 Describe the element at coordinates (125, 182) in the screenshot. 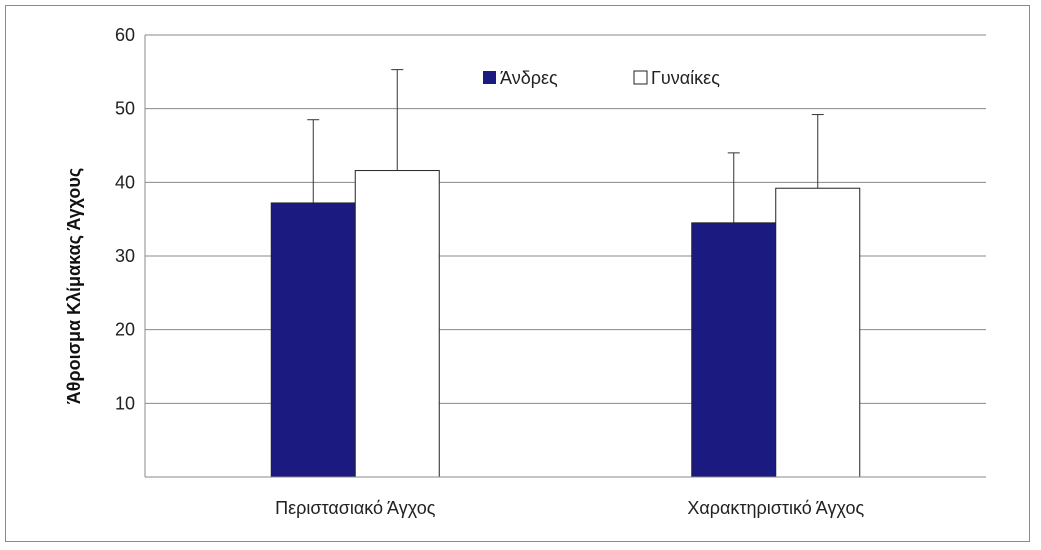

I see `y-tick-label: 40` at that location.